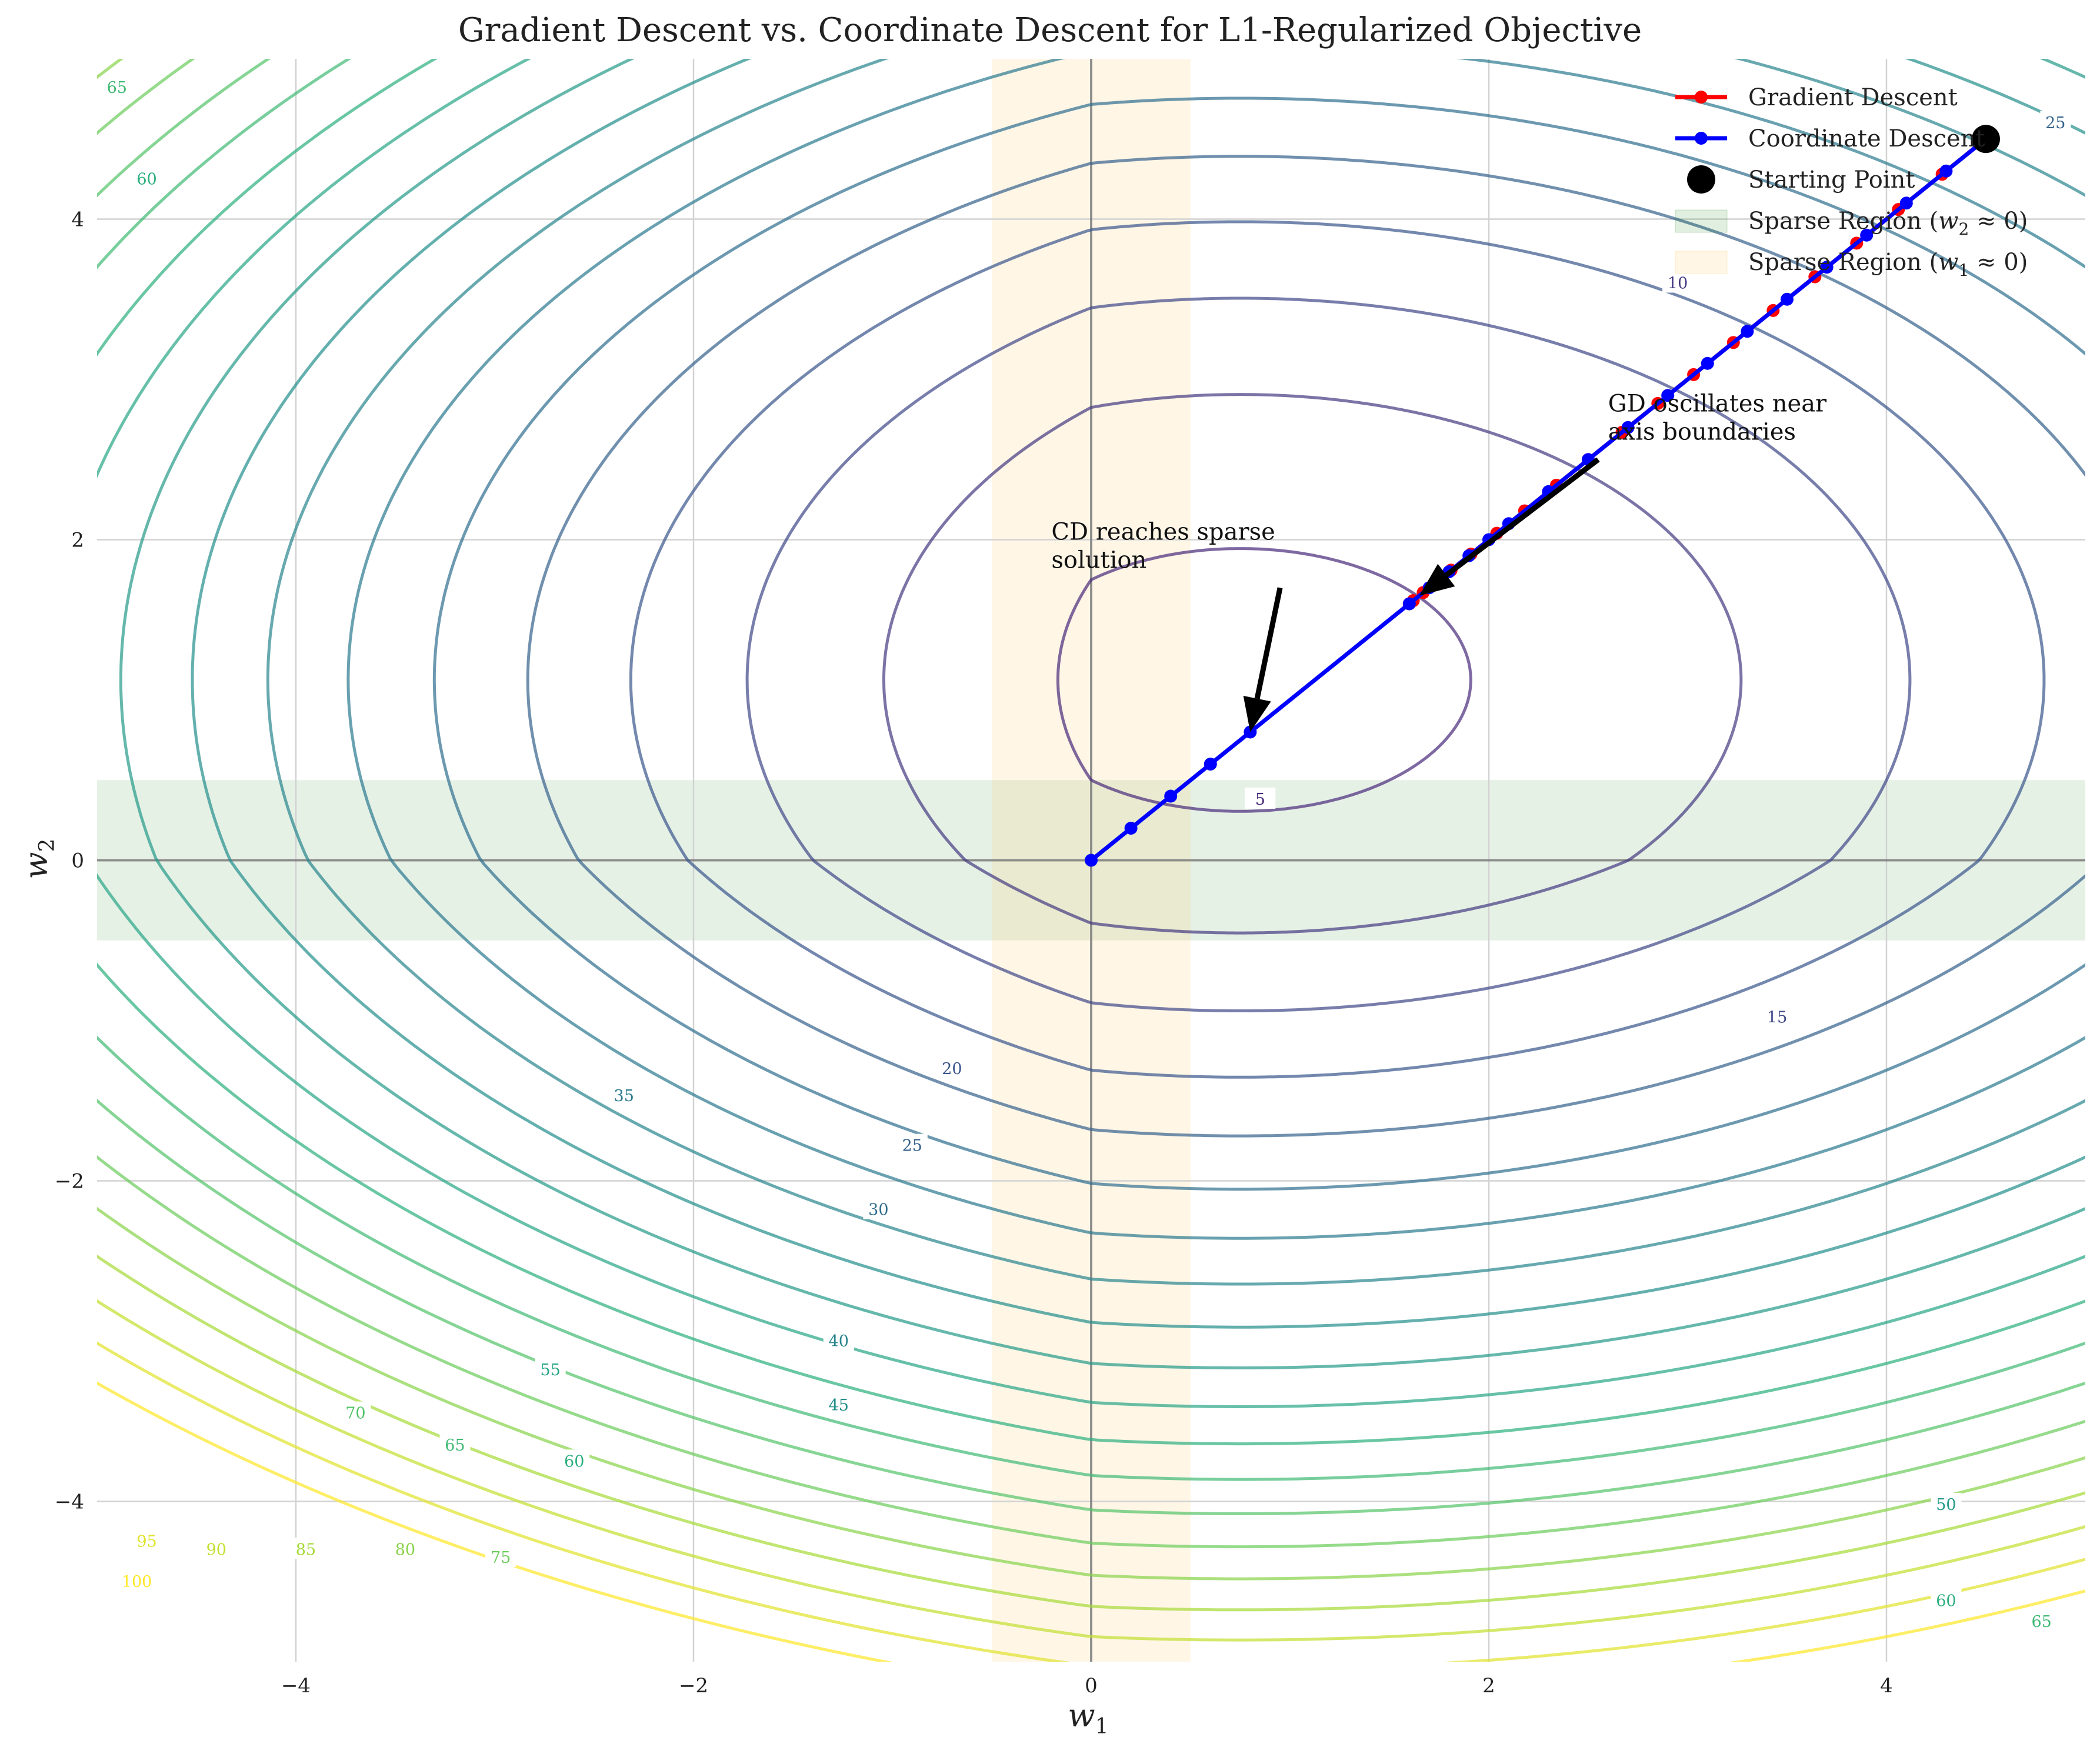  Describe the element at coordinates (1257, 713) in the screenshot. I see `annotation-1-arrow-head` at that location.